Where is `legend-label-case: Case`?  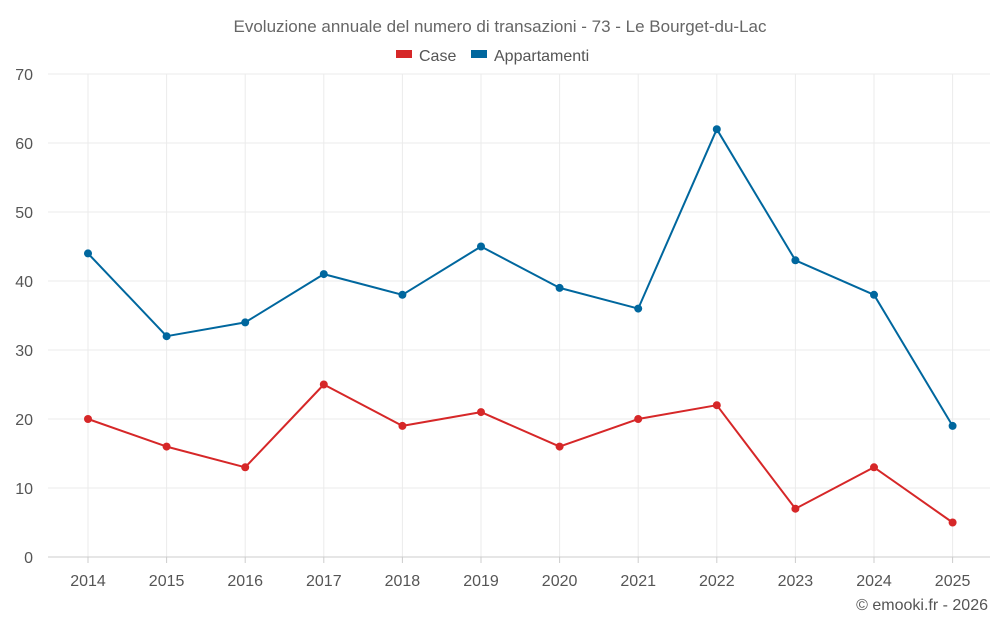 legend-label-case: Case is located at coordinates (437, 56).